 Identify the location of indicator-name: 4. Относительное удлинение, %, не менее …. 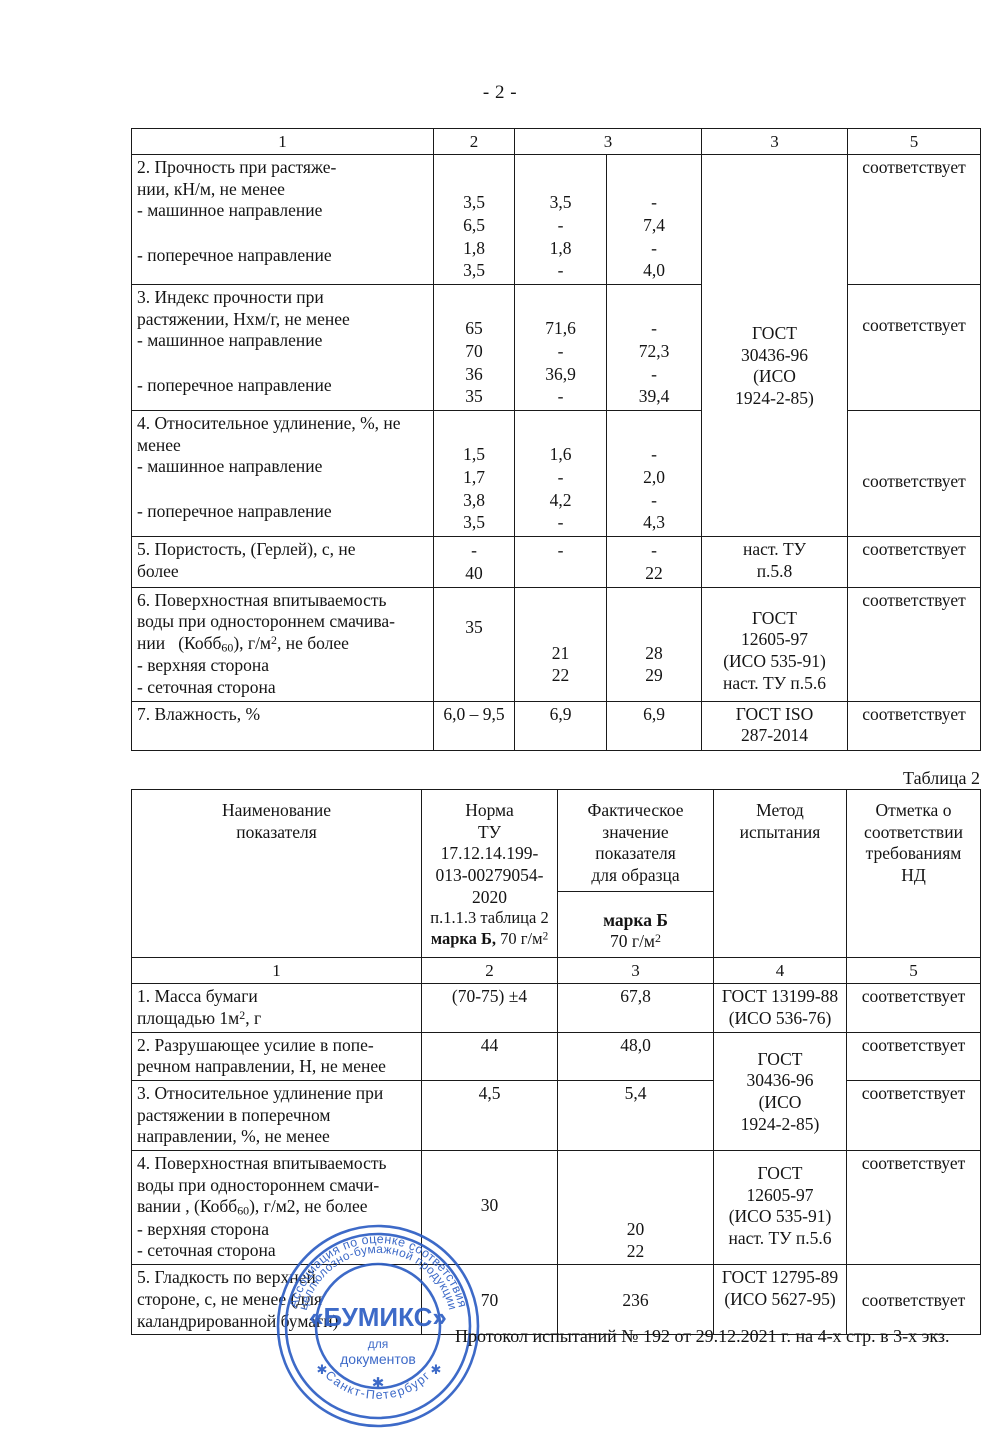
(282, 474).